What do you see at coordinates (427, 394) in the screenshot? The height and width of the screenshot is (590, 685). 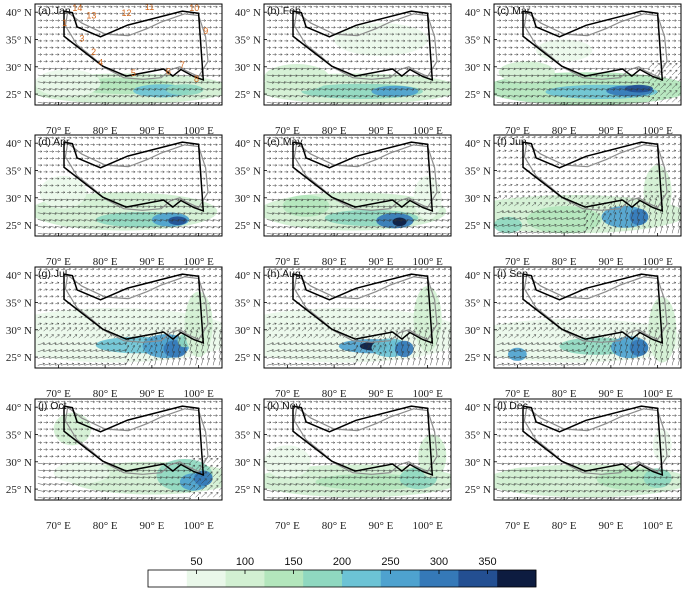 I see `x-tick-label: 100° E` at bounding box center [427, 394].